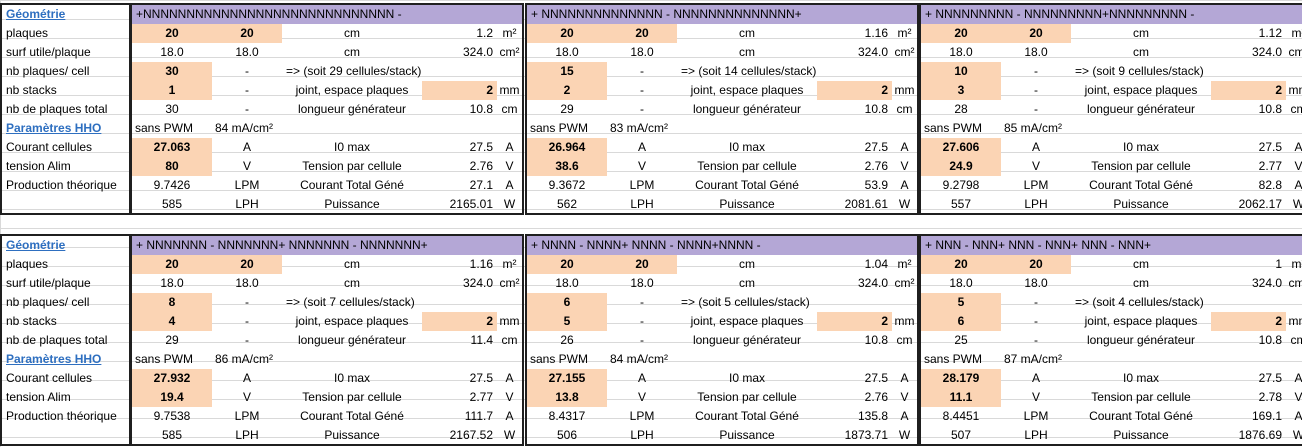  What do you see at coordinates (567, 166) in the screenshot?
I see `tension-alim: 38.6` at bounding box center [567, 166].